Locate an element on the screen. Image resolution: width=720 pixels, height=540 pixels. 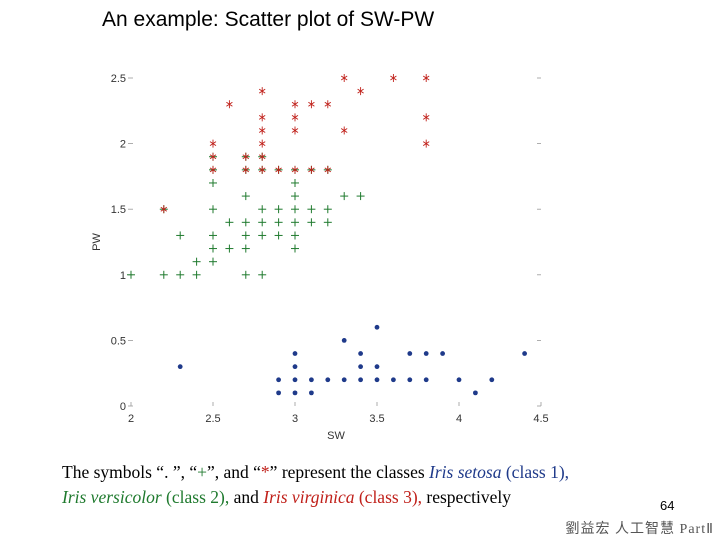
caption-text: respectively is located at coordinates (466, 497).